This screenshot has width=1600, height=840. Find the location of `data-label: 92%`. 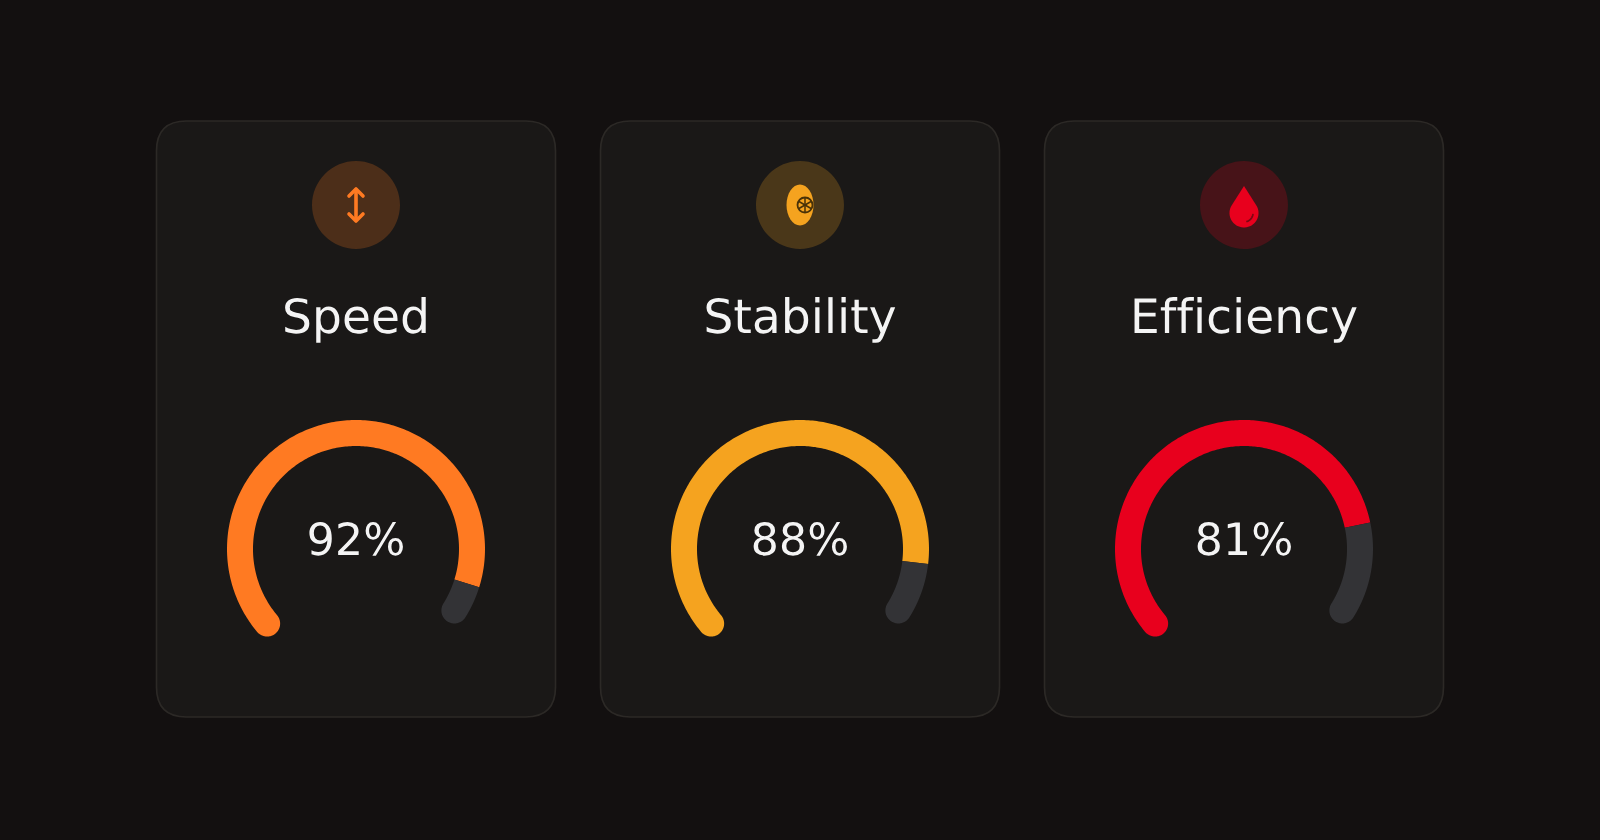

data-label: 92% is located at coordinates (356, 539).